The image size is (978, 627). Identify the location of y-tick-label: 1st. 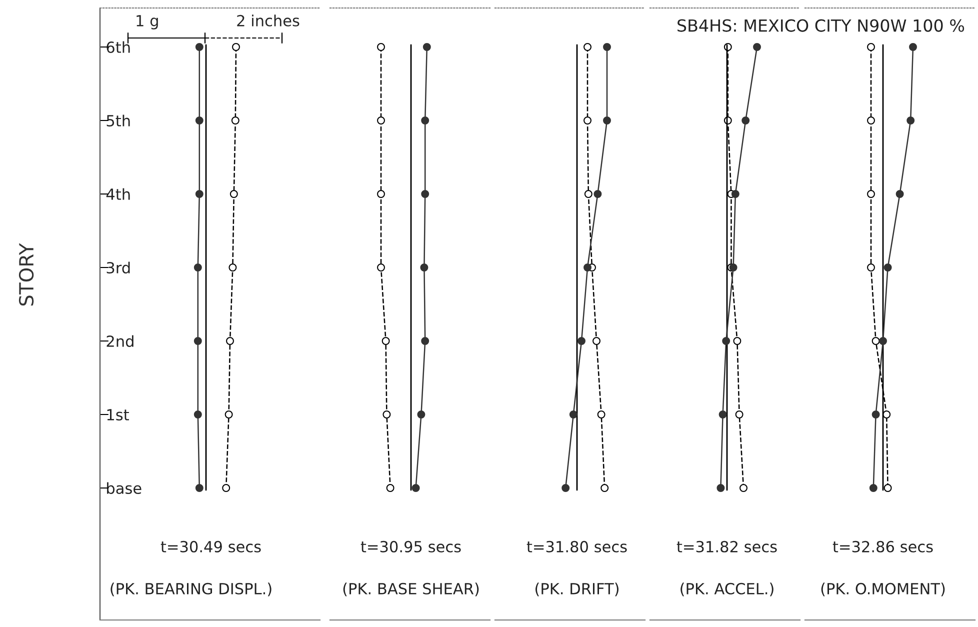
(118, 415).